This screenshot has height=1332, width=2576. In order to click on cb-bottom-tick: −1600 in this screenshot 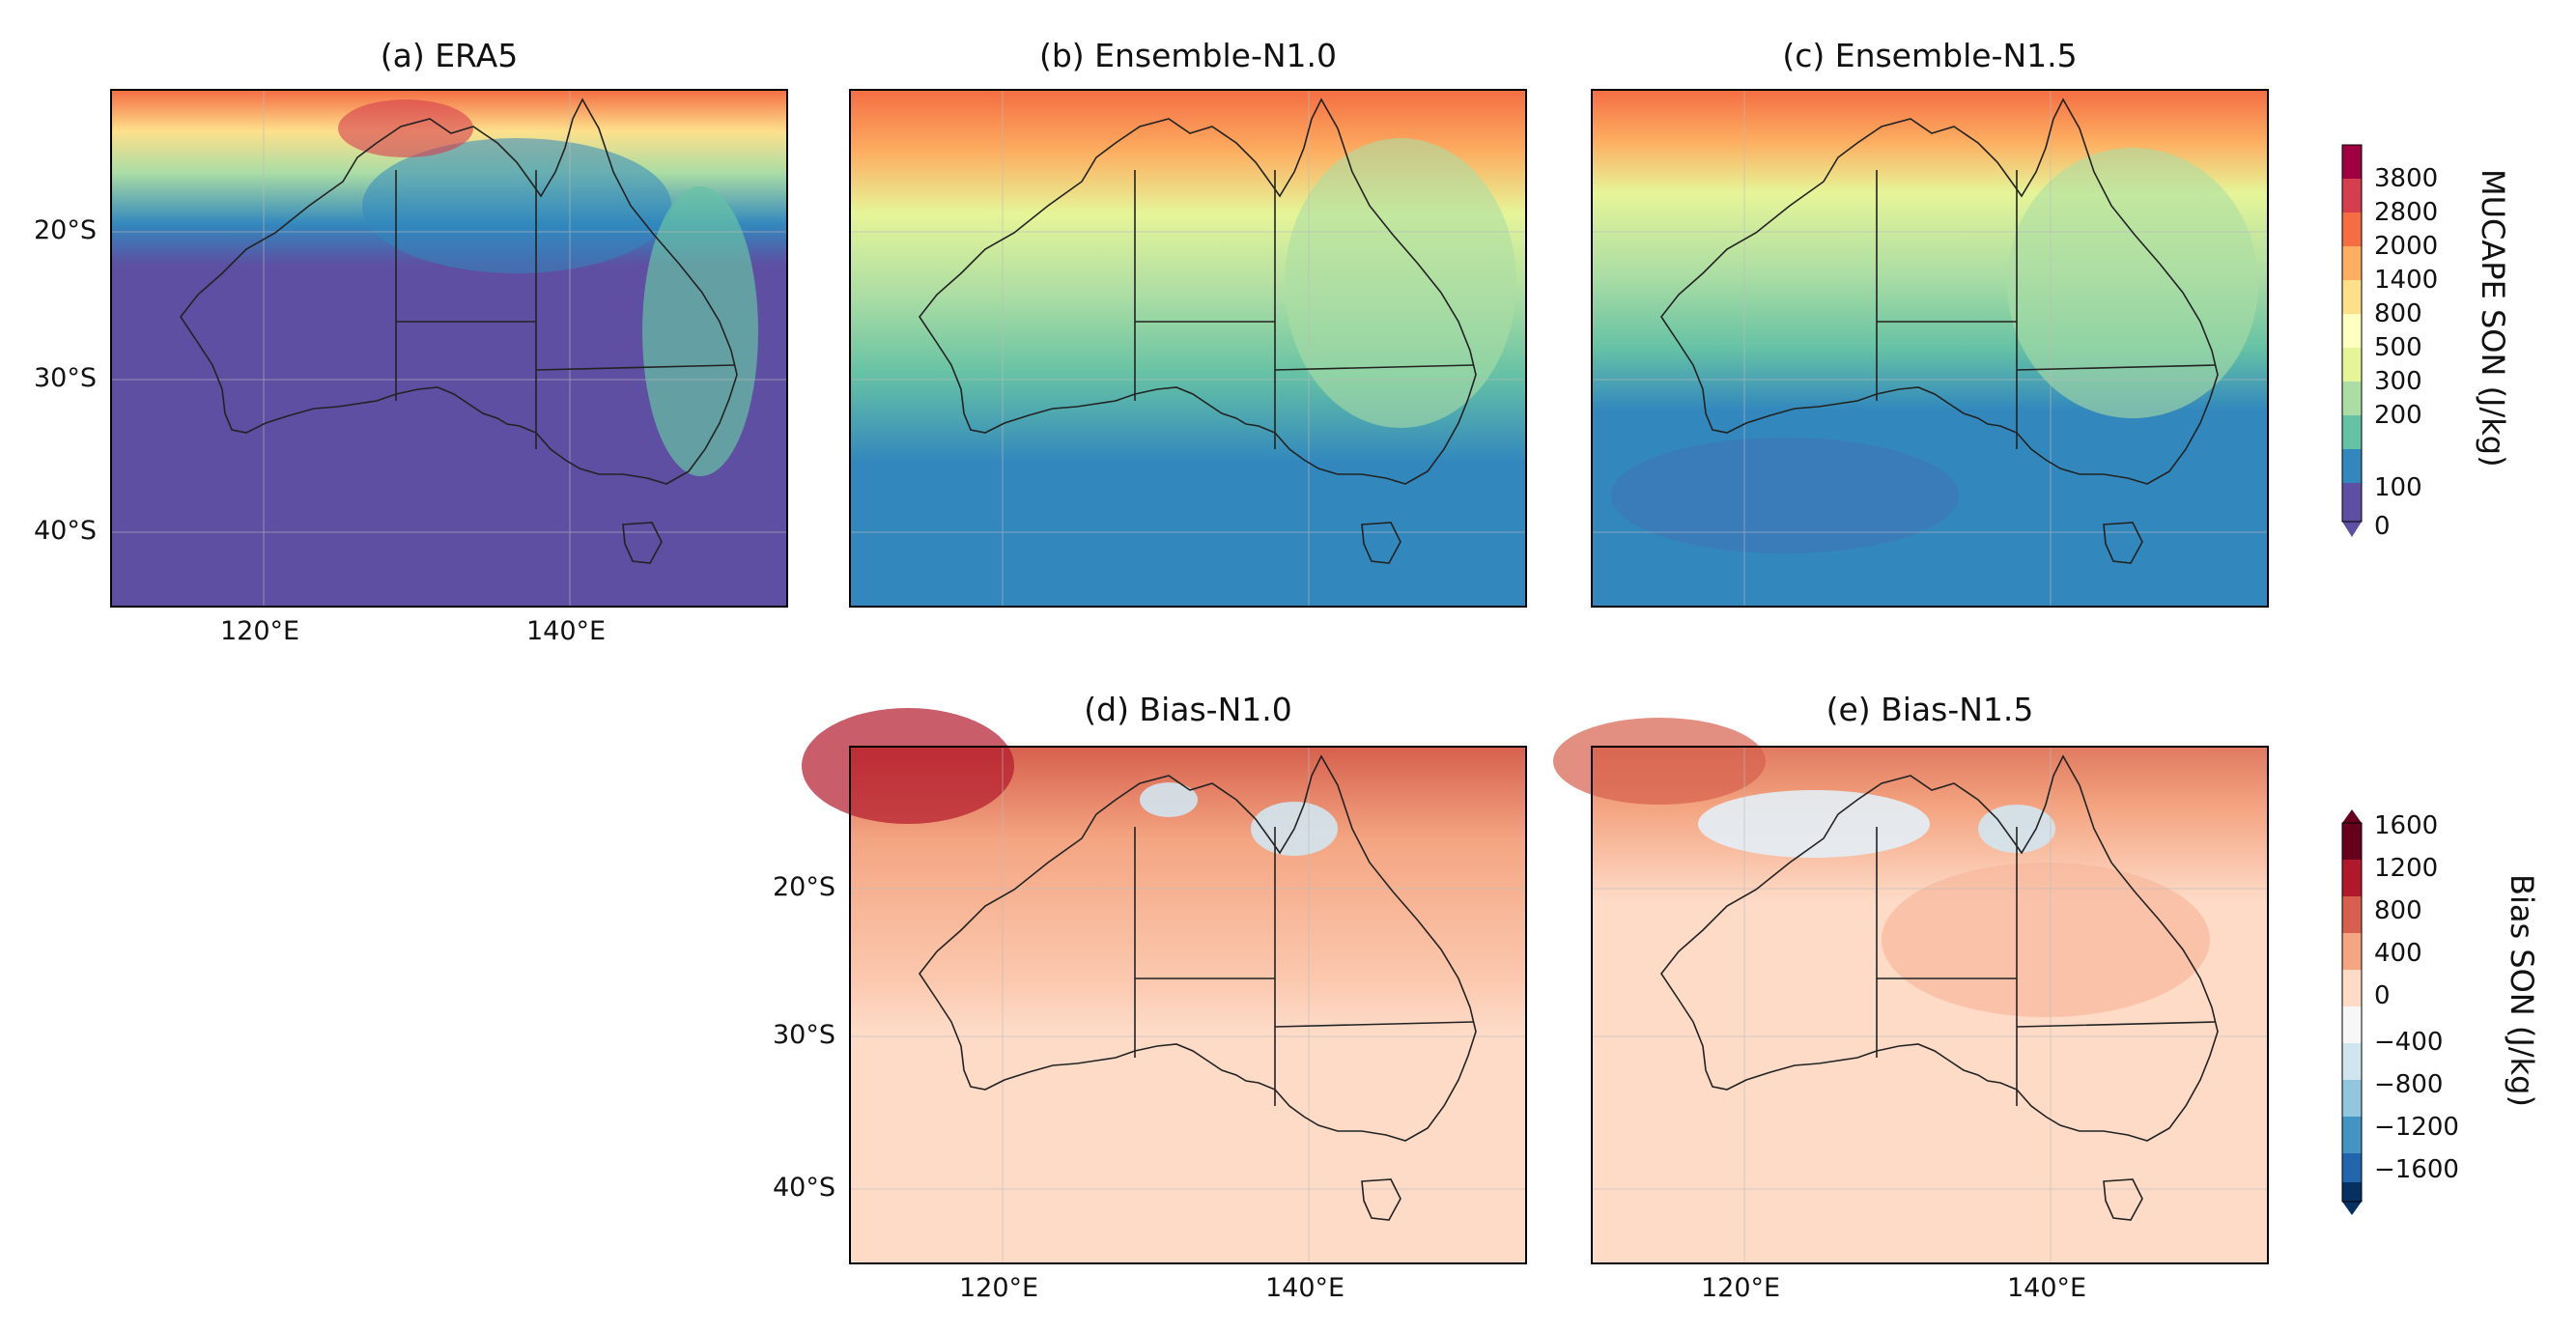, I will do `click(2416, 1169)`.